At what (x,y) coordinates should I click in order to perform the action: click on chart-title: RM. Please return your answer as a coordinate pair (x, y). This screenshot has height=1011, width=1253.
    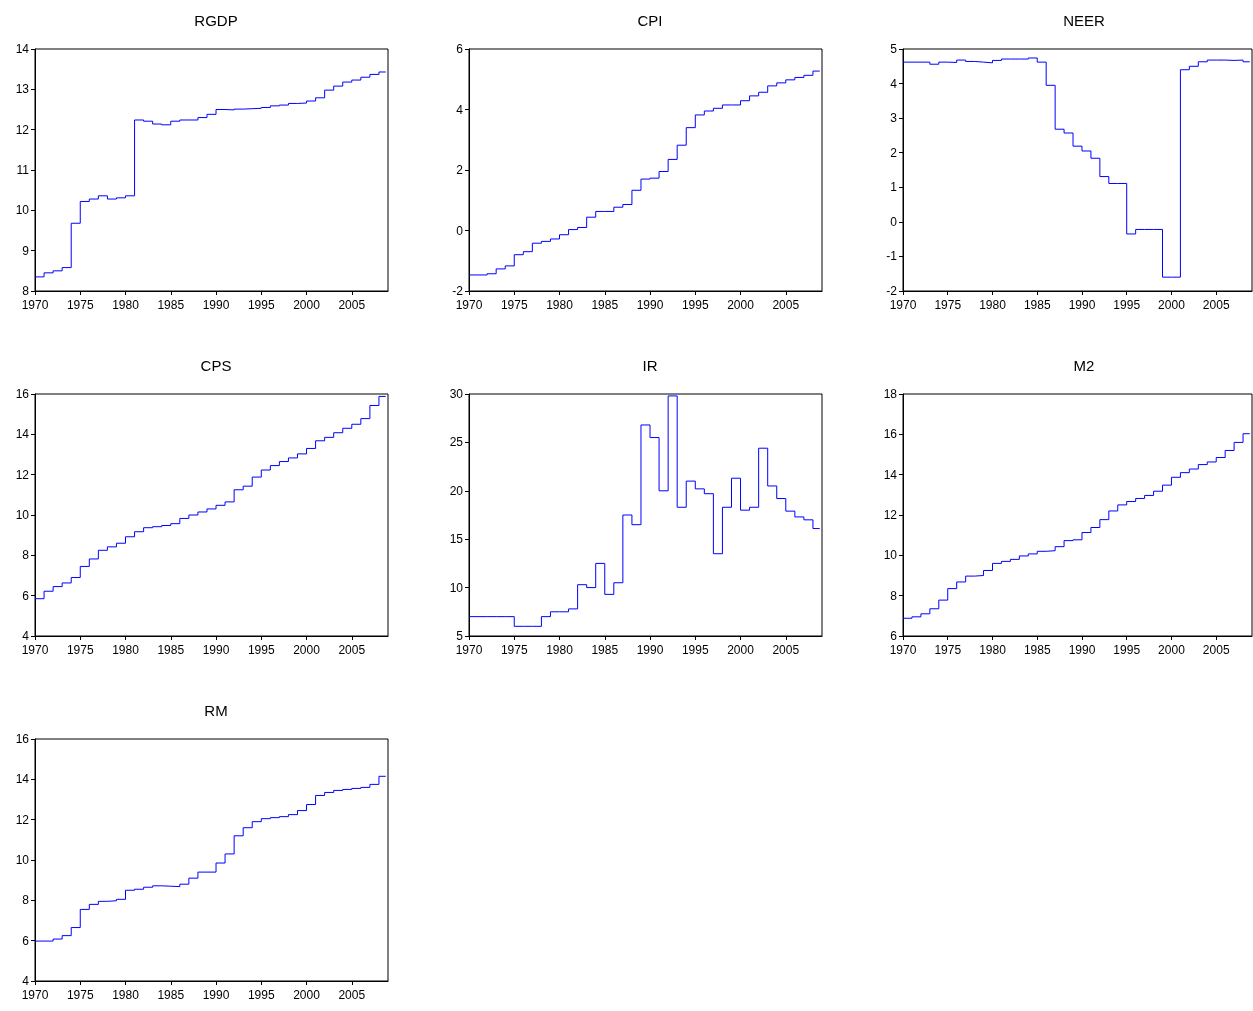
    Looking at the image, I should click on (216, 710).